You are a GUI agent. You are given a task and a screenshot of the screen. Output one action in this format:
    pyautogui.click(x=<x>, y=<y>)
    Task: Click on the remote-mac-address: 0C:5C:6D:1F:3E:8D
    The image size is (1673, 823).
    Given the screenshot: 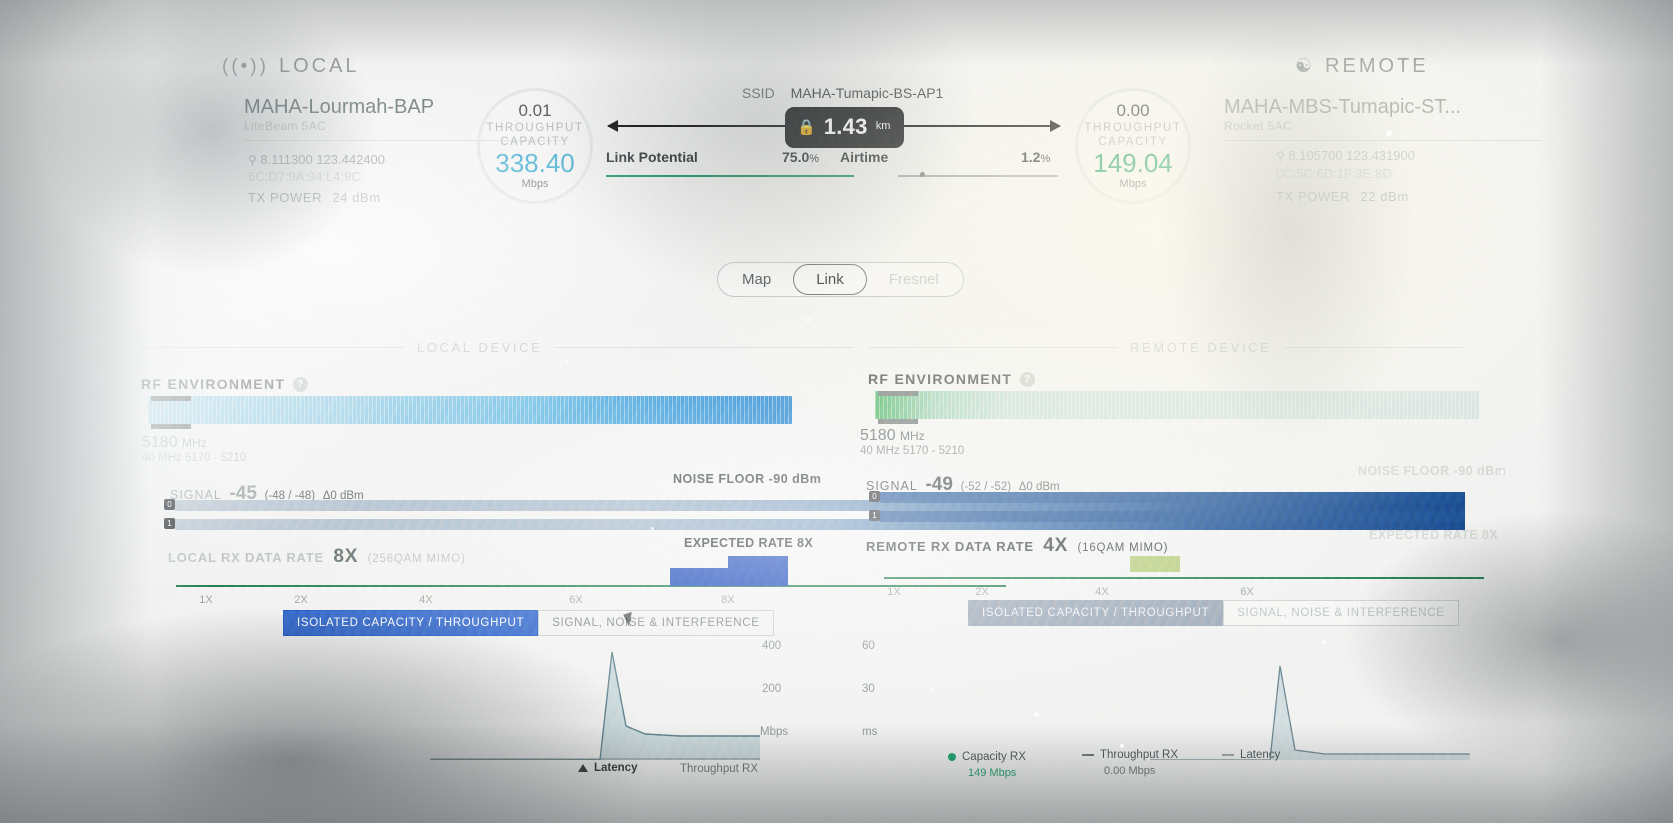 What is the action you would take?
    pyautogui.click(x=1334, y=173)
    